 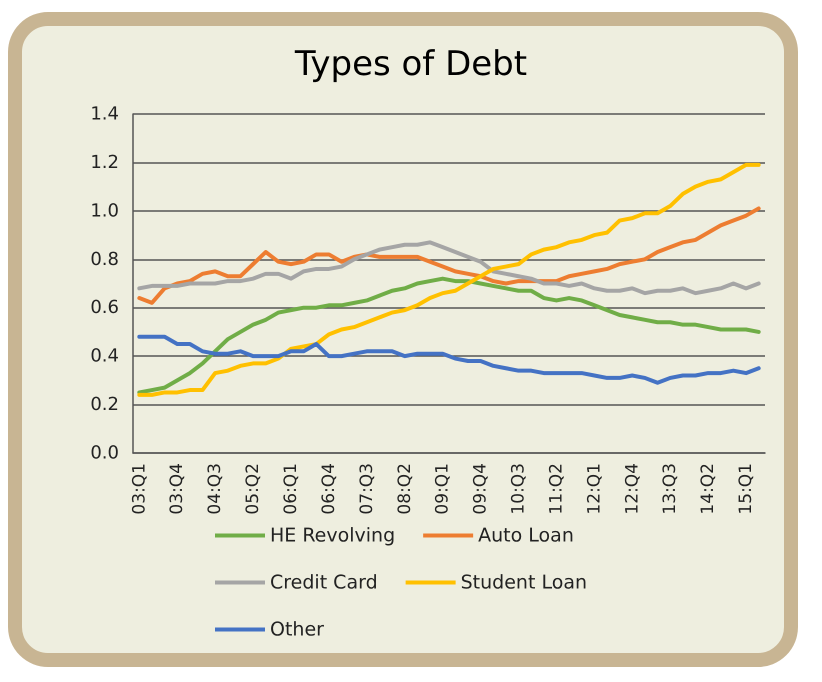 I want to click on y-tick-label: 0.0, so click(x=104, y=453).